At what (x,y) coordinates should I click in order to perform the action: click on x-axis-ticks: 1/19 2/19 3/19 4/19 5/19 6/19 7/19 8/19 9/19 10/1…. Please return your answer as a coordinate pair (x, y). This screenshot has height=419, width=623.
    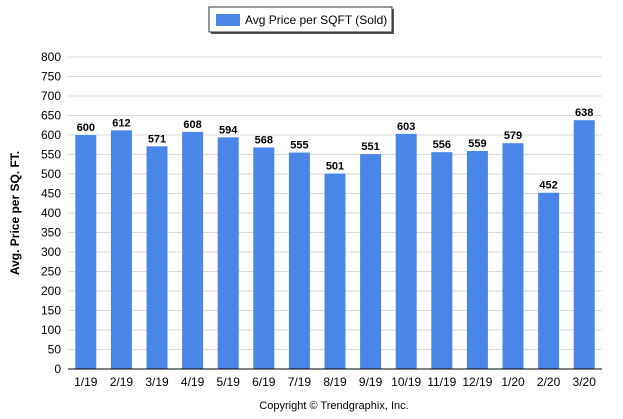
    Looking at the image, I should click on (335, 382).